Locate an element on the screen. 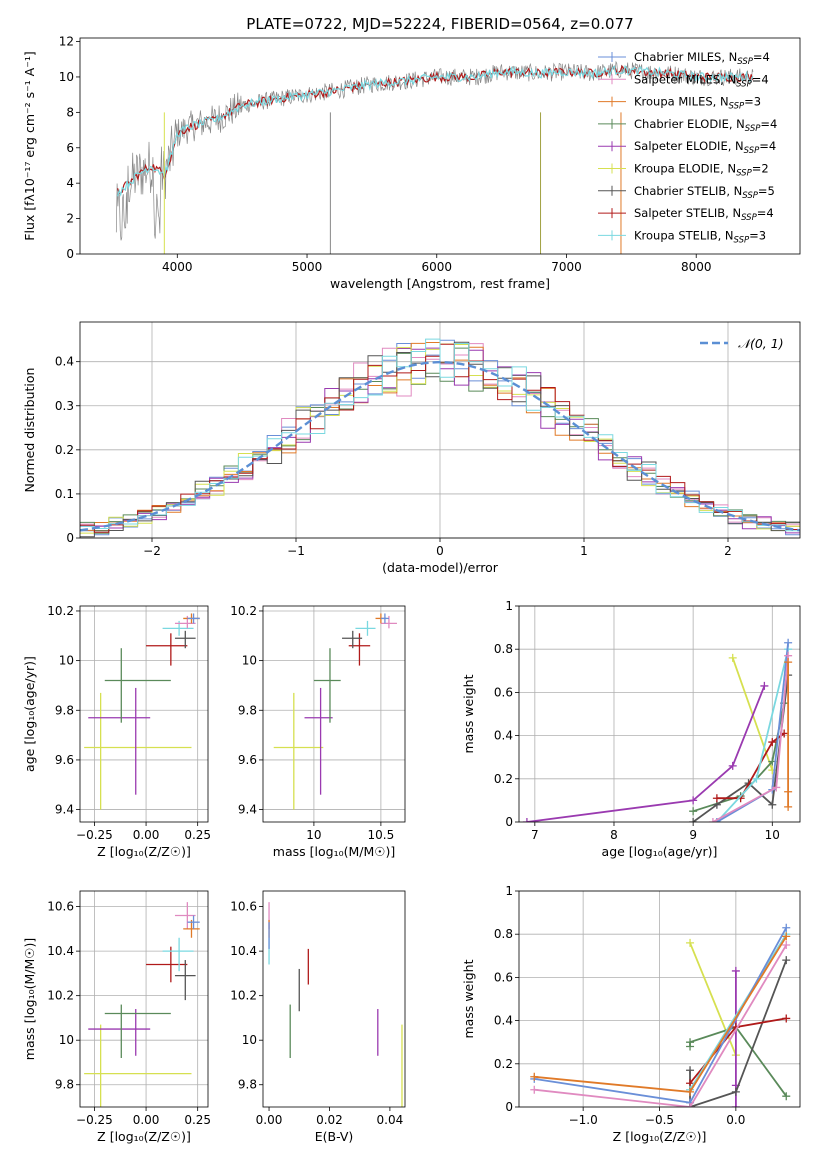  y-axis-label: age [log₁₀(age/yr)] is located at coordinates (29, 714).